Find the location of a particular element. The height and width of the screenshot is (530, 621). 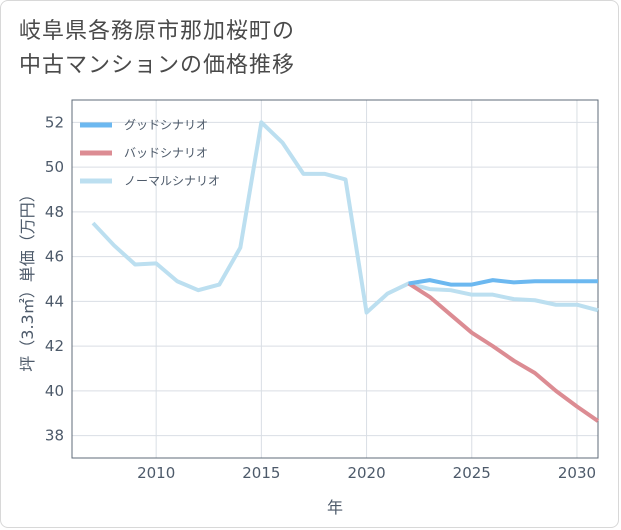

x-axis-label: 年 is located at coordinates (335, 507).